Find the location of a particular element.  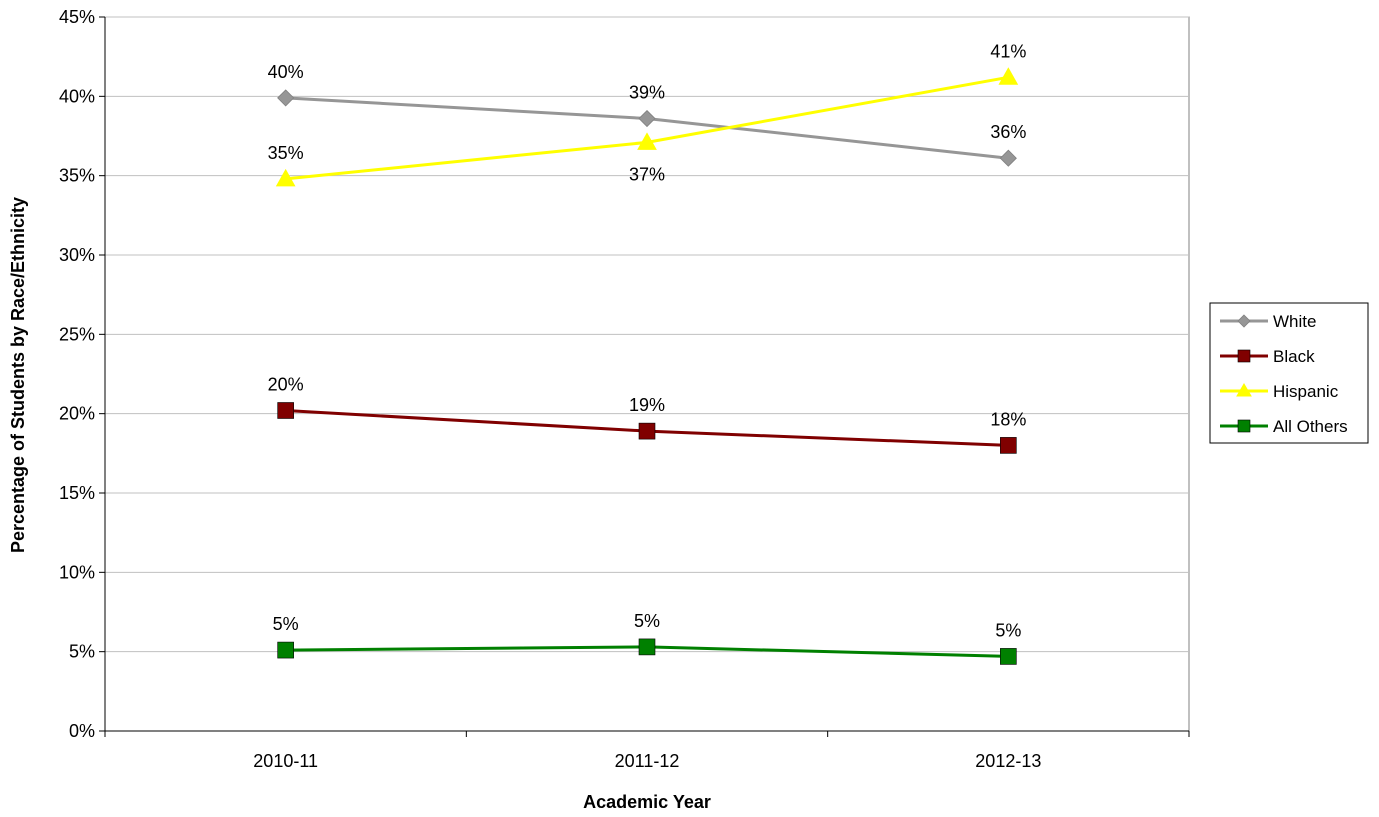

data-label-black: 18% is located at coordinates (1008, 419).